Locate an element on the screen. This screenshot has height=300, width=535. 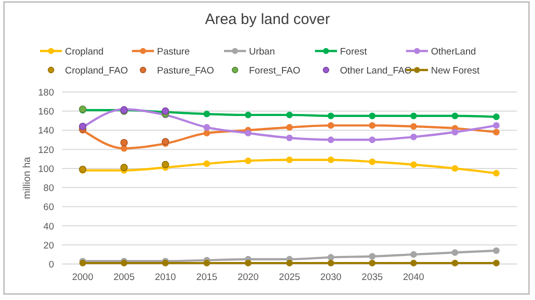
x-tick-label: 2015 is located at coordinates (207, 277).